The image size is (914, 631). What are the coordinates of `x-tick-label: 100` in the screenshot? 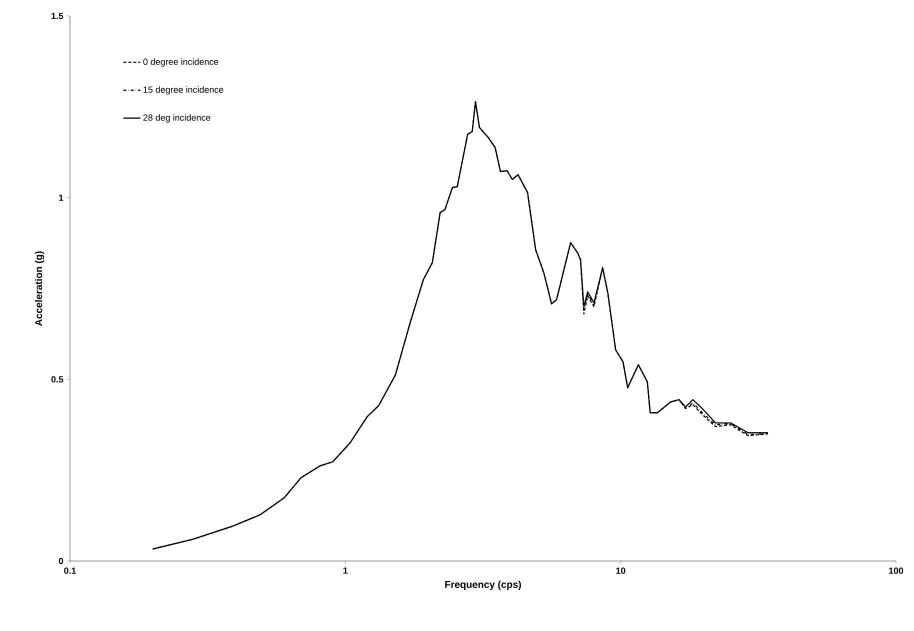 It's located at (896, 571).